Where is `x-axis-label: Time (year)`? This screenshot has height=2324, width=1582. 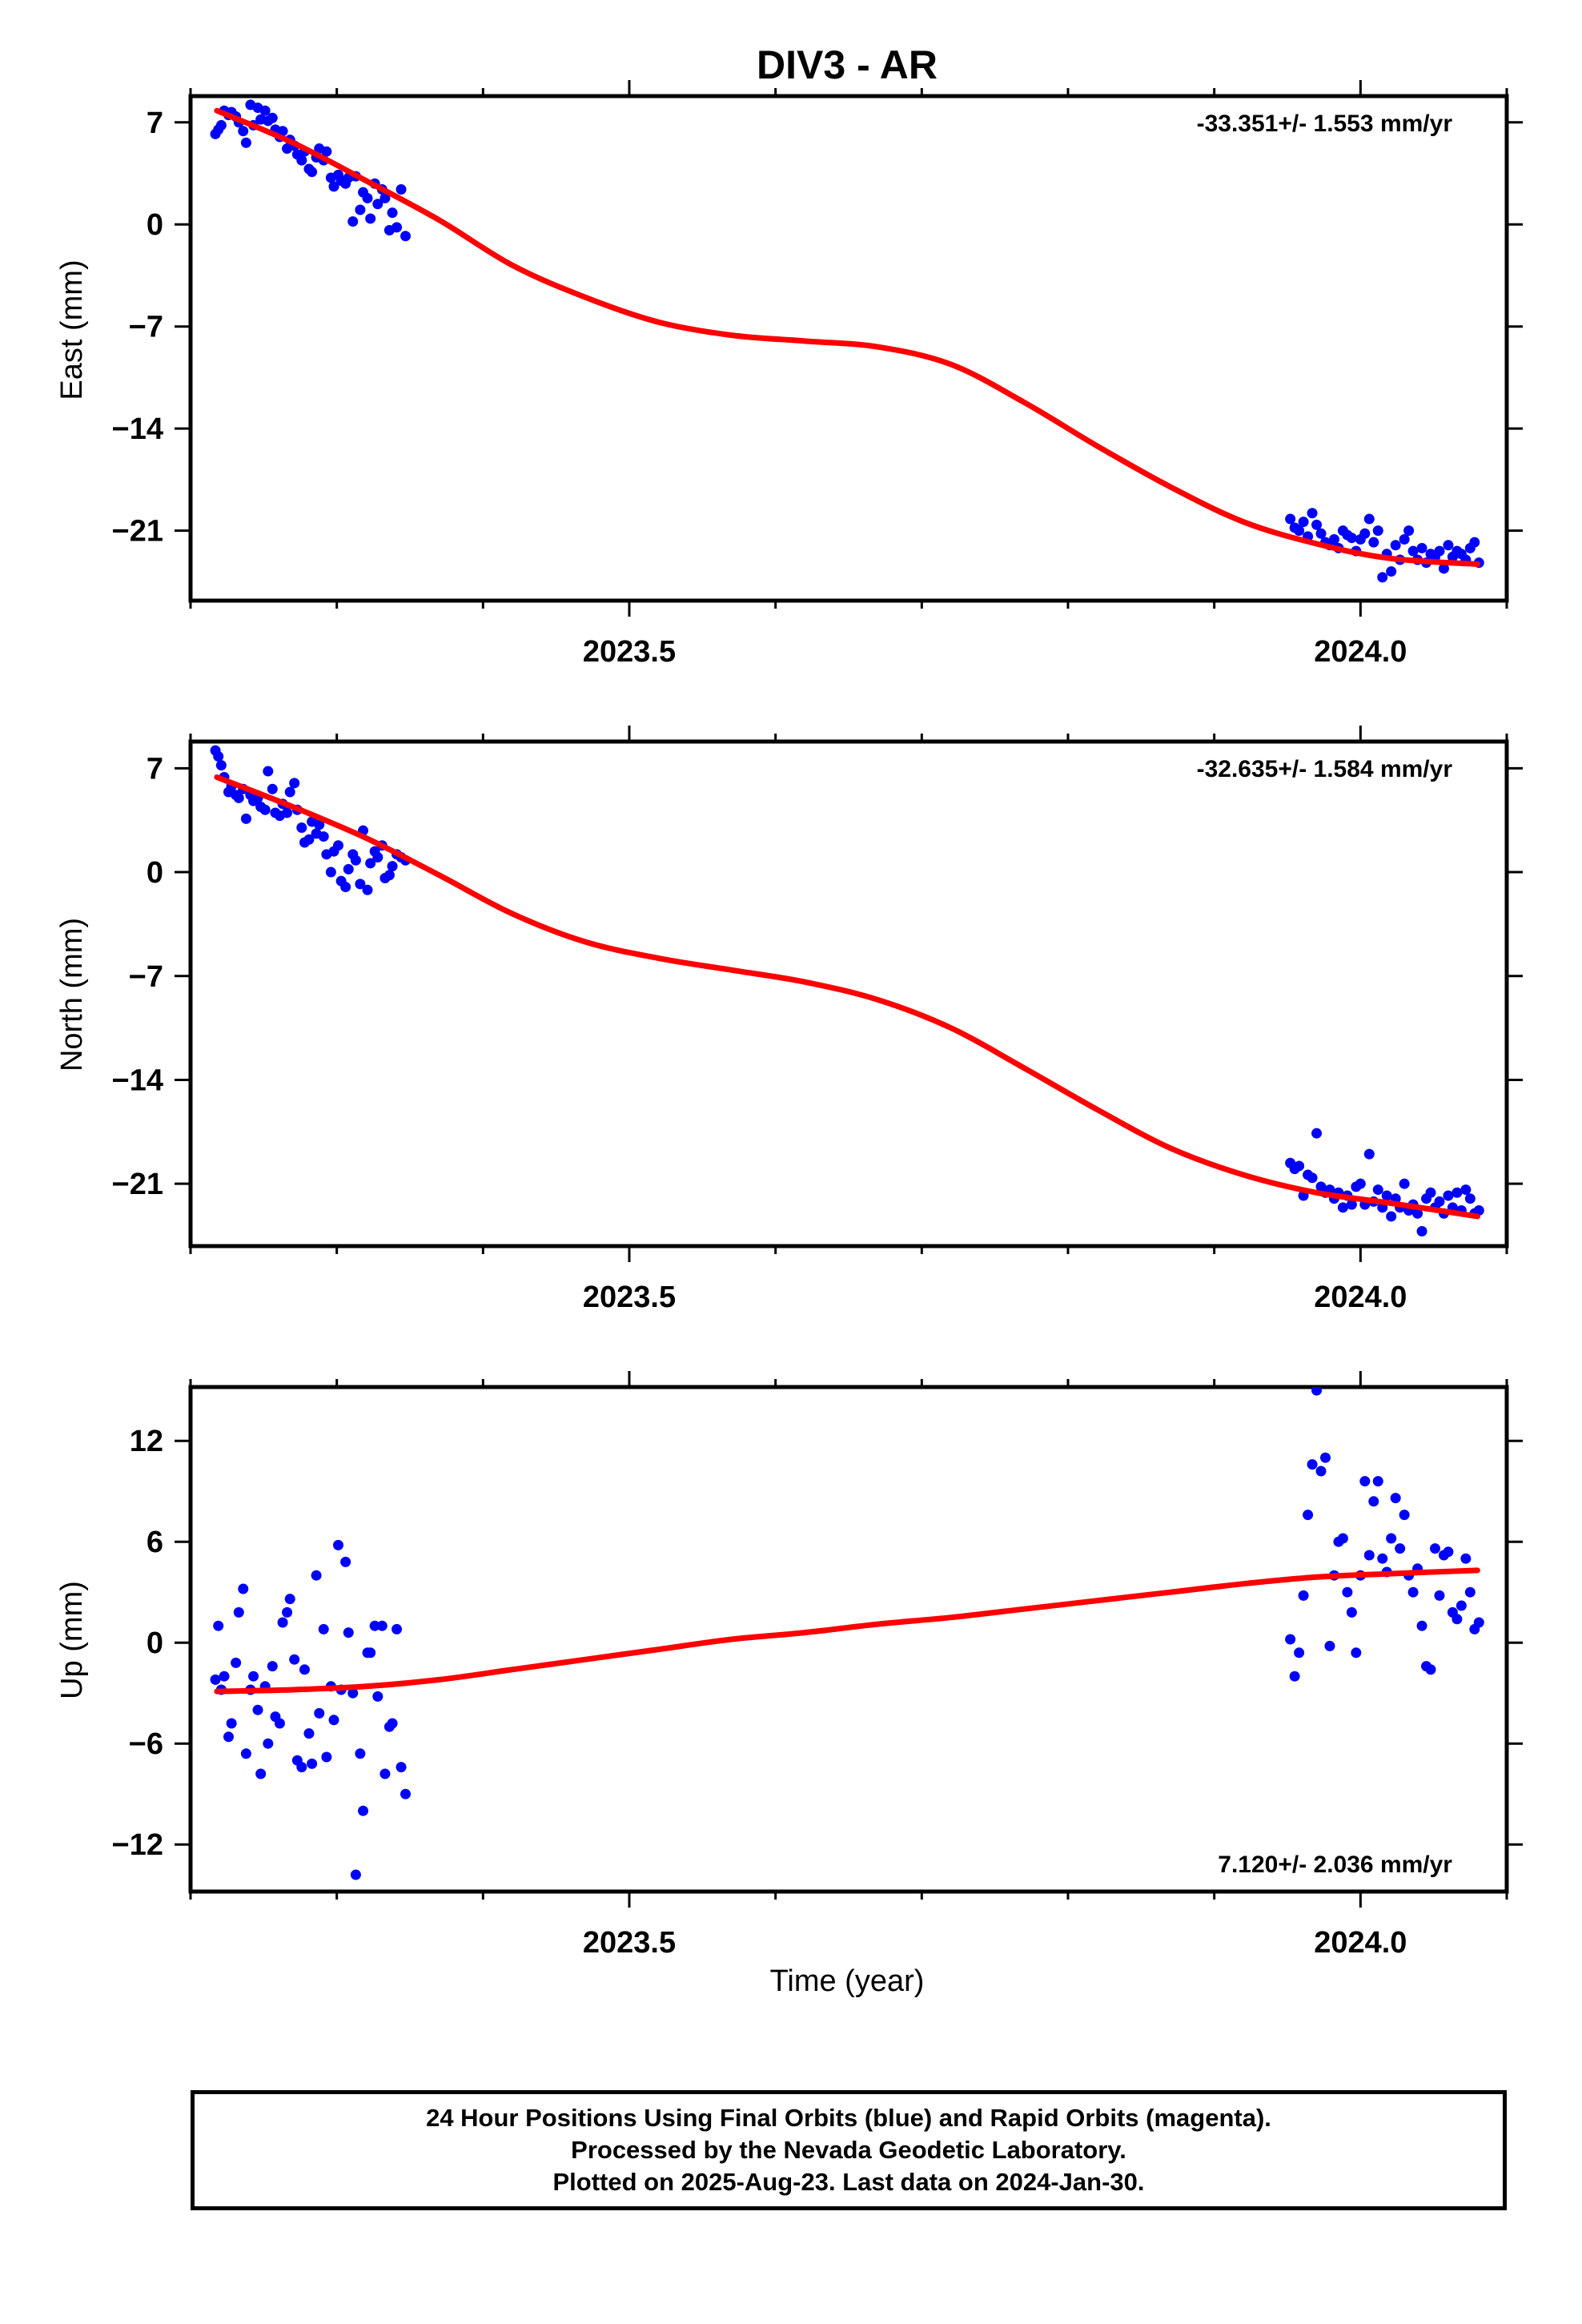
x-axis-label: Time (year) is located at coordinates (847, 1981).